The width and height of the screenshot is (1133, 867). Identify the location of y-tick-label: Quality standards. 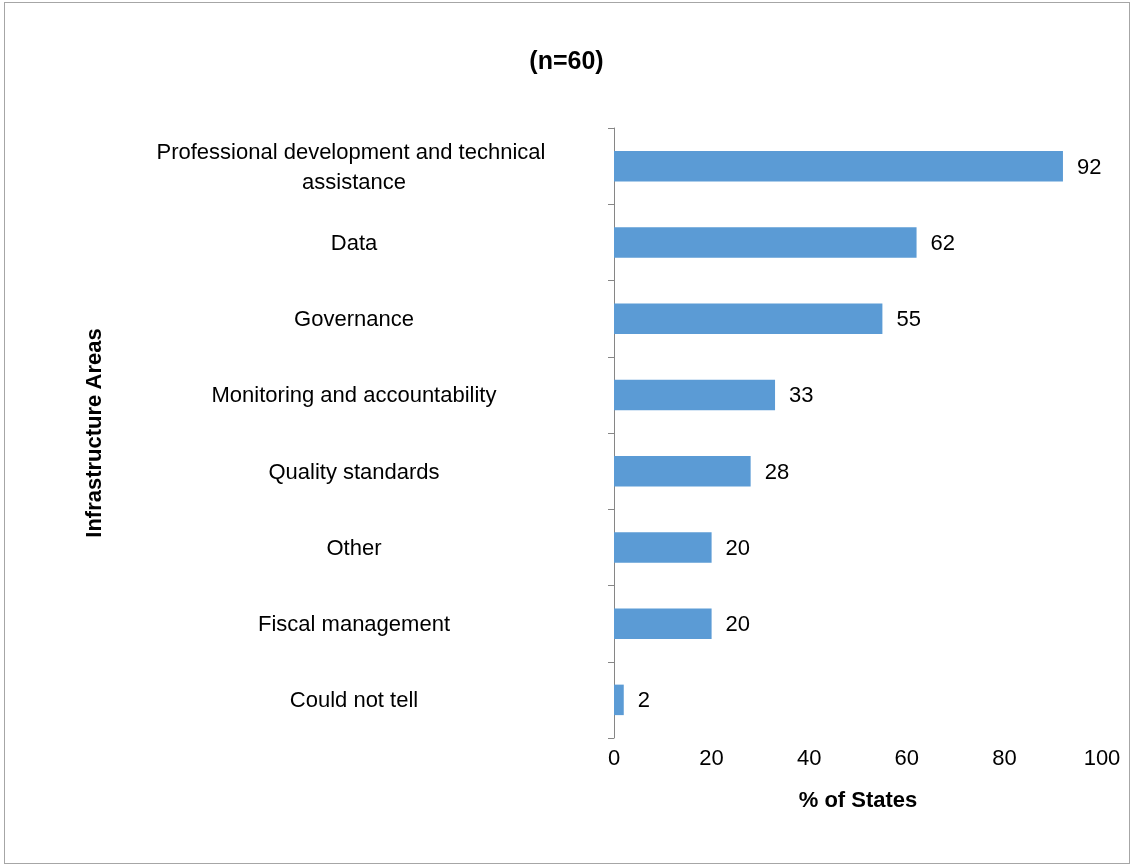
(354, 471).